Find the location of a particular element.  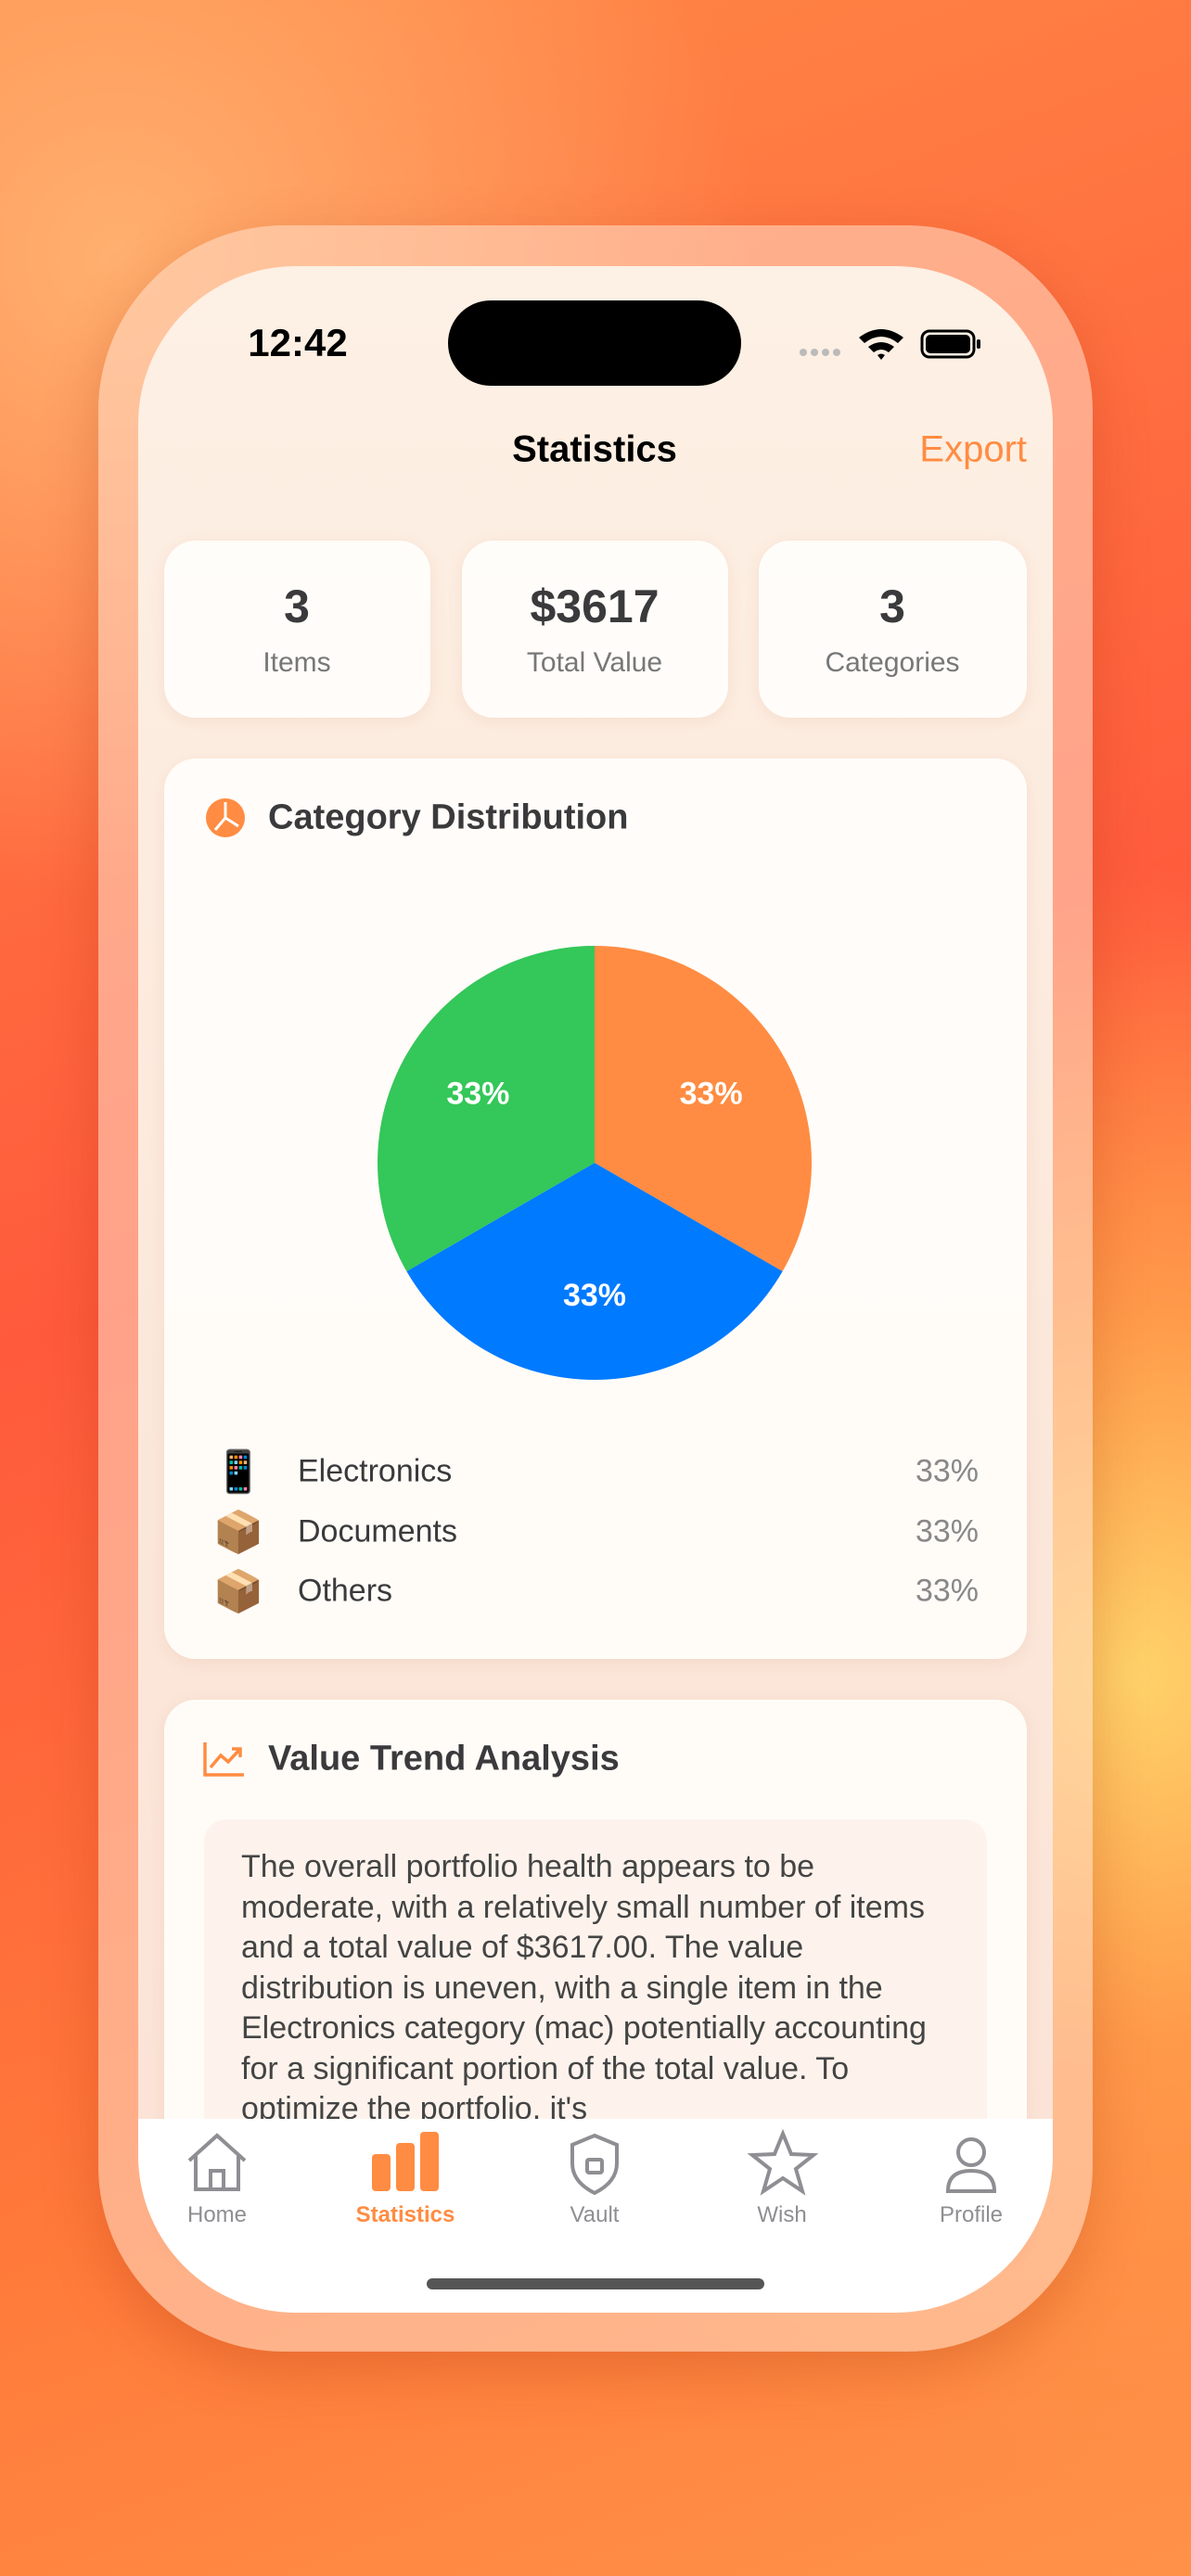

pie-chart: 33% 33% 33% is located at coordinates (595, 1163).